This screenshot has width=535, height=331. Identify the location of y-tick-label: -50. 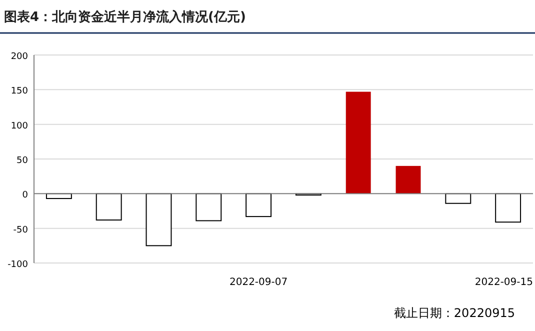
(20, 230).